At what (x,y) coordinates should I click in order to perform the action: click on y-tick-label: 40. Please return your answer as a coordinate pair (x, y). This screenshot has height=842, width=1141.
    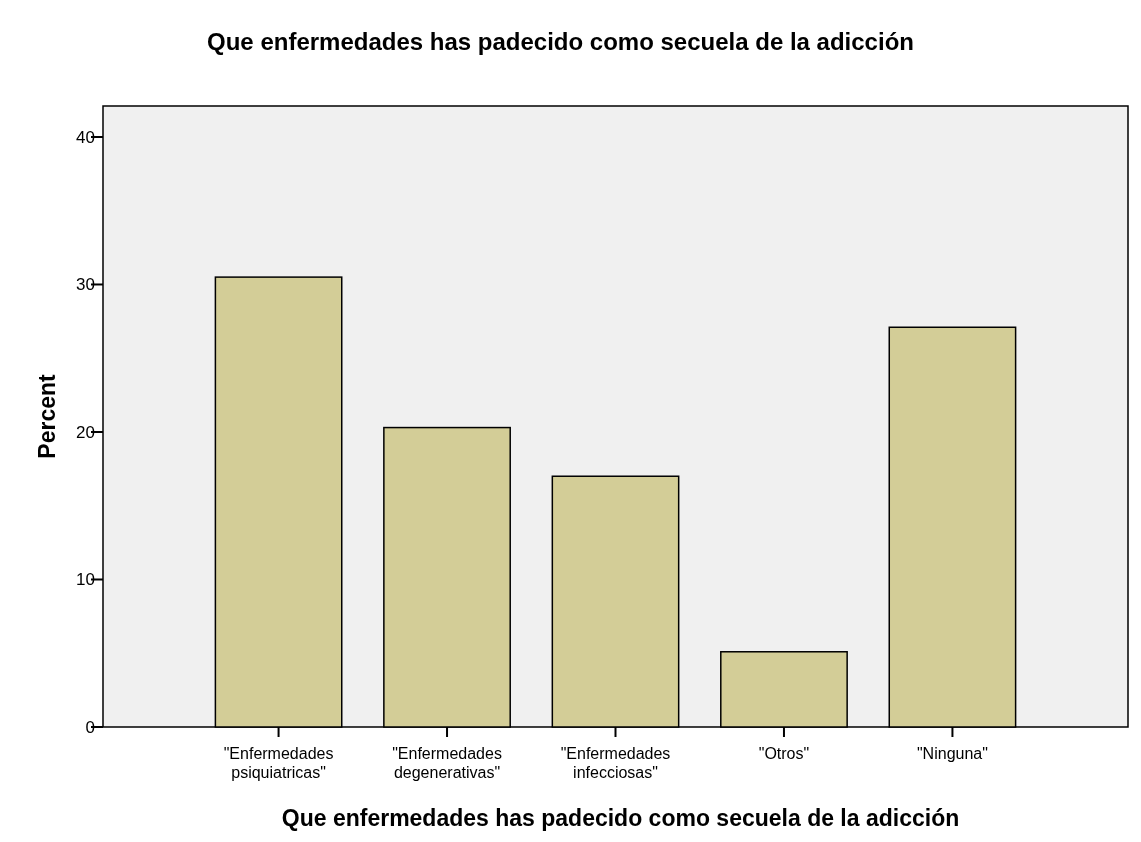
    Looking at the image, I should click on (85, 137).